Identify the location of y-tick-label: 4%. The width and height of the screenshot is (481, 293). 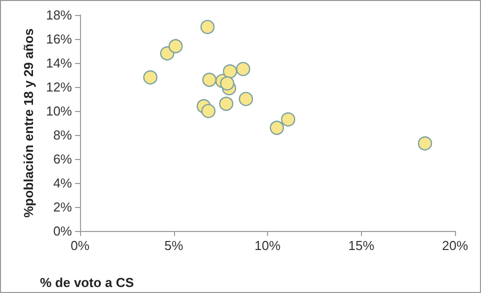
(62, 183).